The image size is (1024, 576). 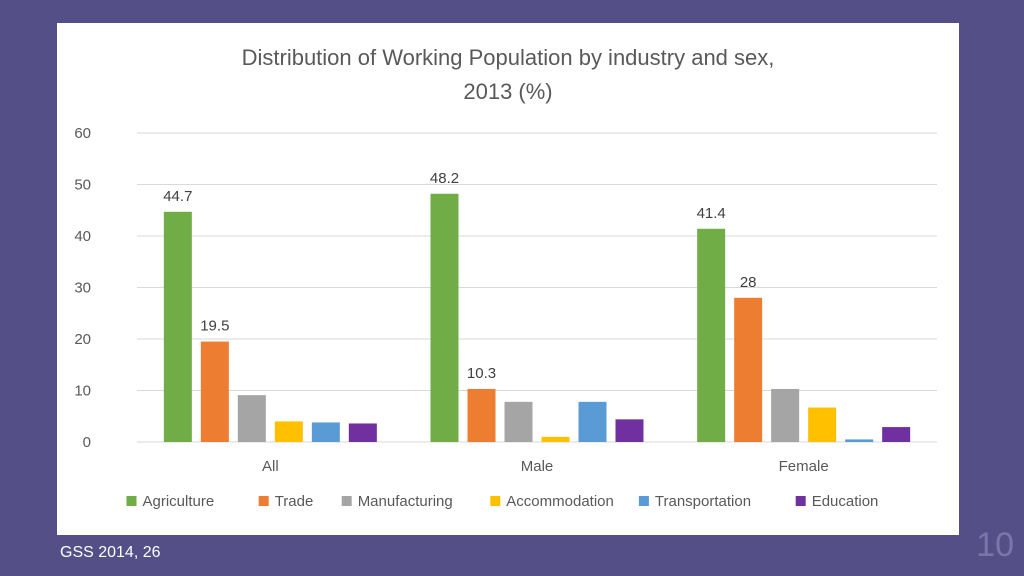 What do you see at coordinates (560, 501) in the screenshot?
I see `legend-label: Accommodation` at bounding box center [560, 501].